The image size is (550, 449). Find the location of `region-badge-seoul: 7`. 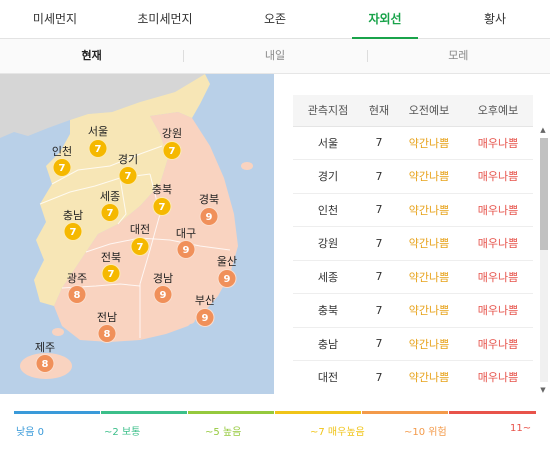

region-badge-seoul: 7 is located at coordinates (98, 148).